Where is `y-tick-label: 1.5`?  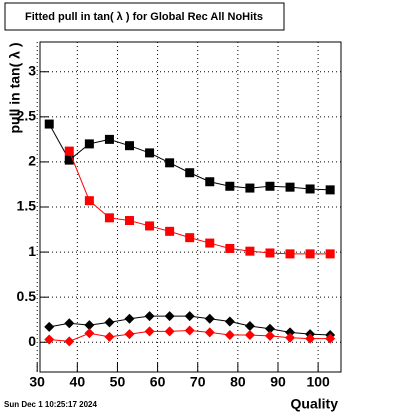 y-tick-label: 1.5 is located at coordinates (27, 206).